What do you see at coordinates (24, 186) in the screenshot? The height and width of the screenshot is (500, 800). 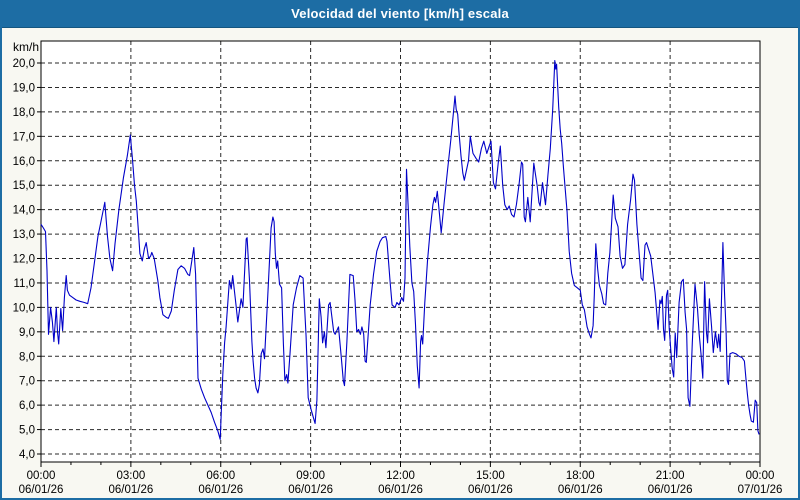 I see `y-tick-label: 15,0` at bounding box center [24, 186].